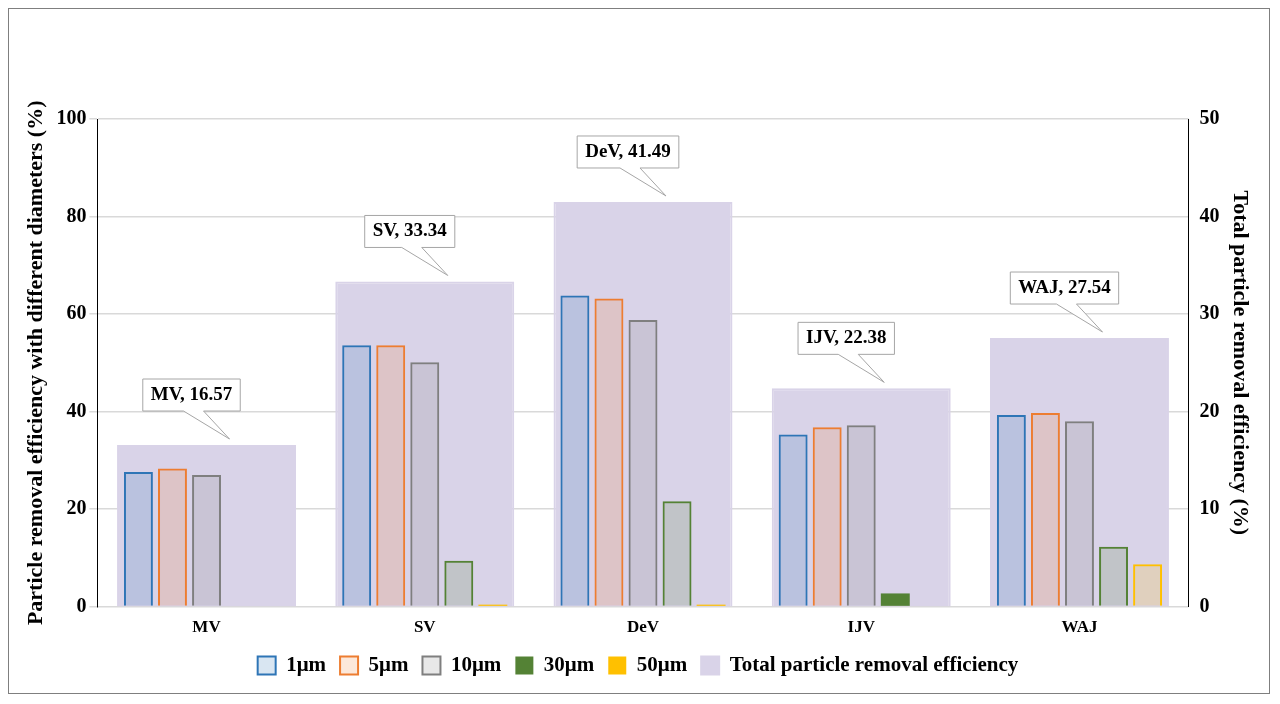 This screenshot has height=704, width=1280. I want to click on y-axis-title: Particle removal efficiency with different diameters (%), so click(34, 363).